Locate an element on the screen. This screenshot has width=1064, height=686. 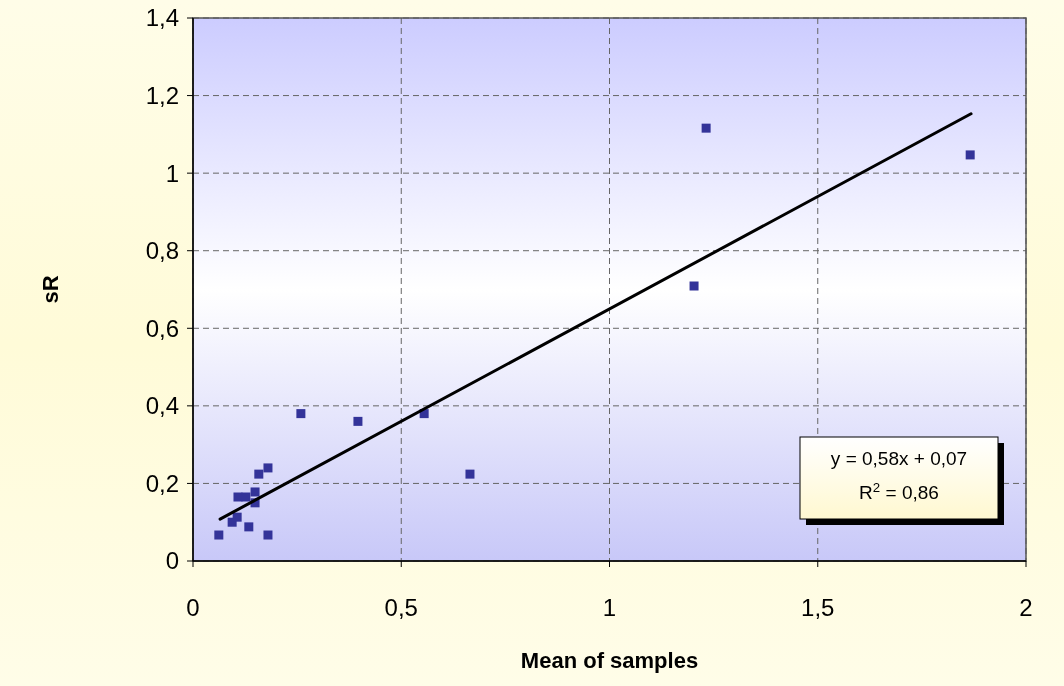
y-axis-title: sR is located at coordinates (50, 289).